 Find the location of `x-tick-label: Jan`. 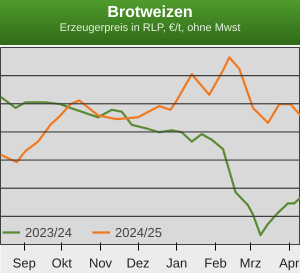

x-tick-label: Jan is located at coordinates (177, 263).